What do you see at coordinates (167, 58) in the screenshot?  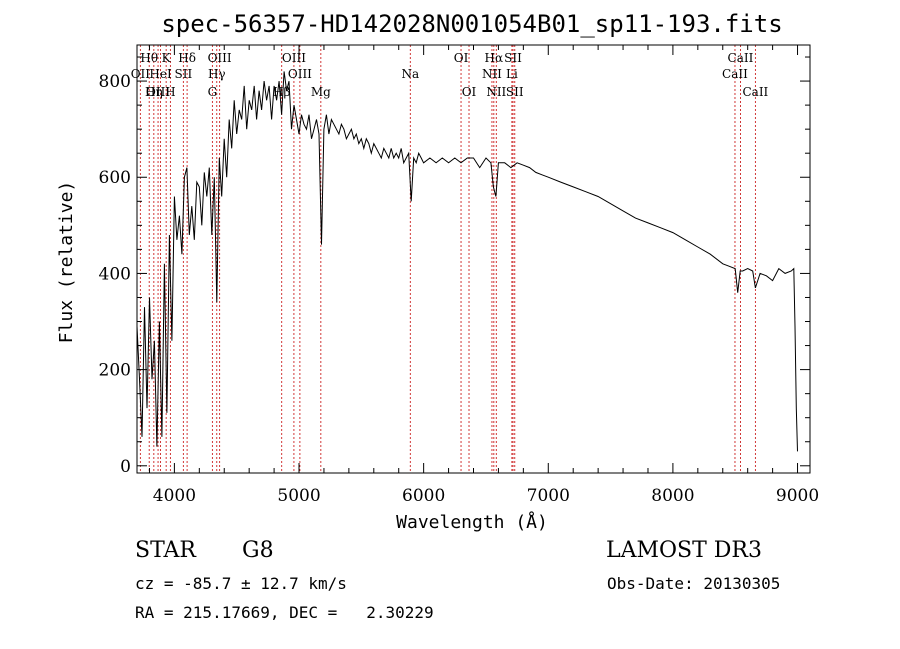 I see `line-label: K` at bounding box center [167, 58].